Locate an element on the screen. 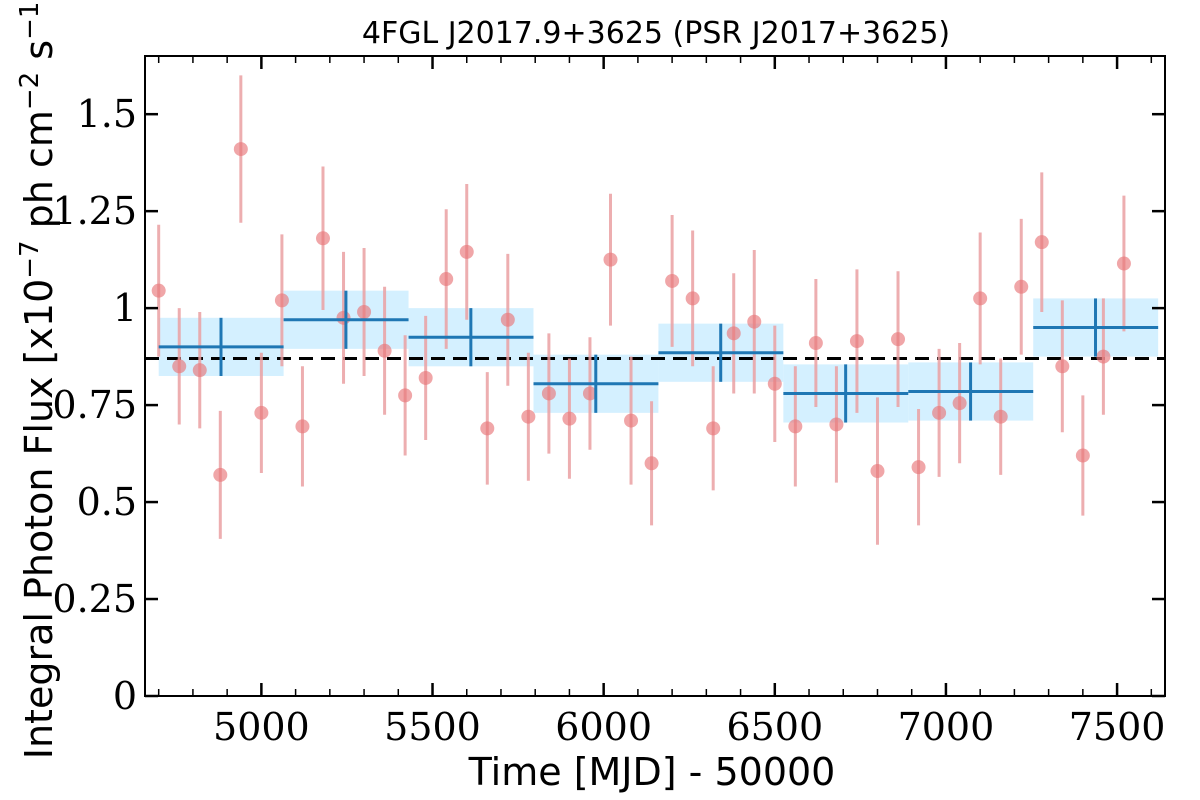 The image size is (1200, 800). chart-title: 4FGL J2017.9+3625 (PSR J2017+3625) is located at coordinates (656, 33).